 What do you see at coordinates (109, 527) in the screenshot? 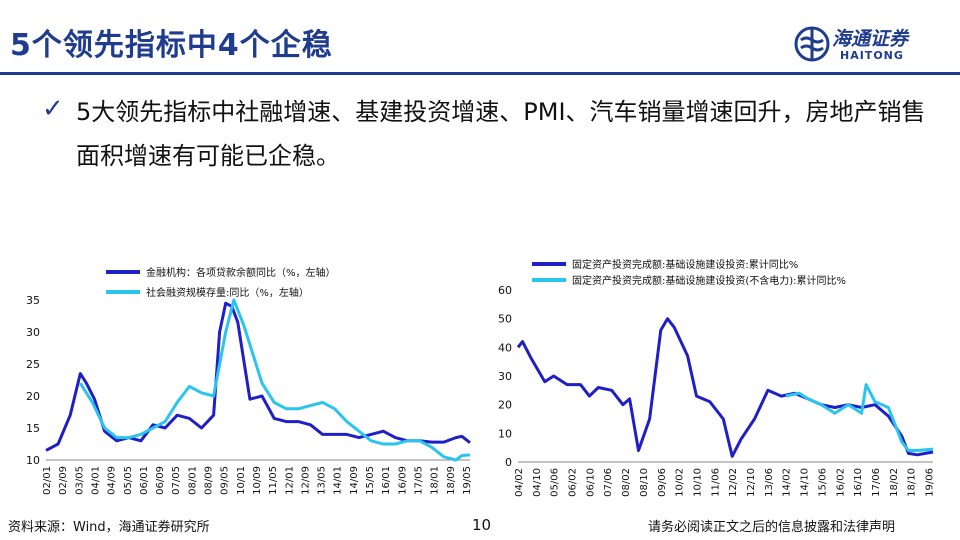
I see `footer-source: 资料来源：Wind，海通证券研究所` at bounding box center [109, 527].